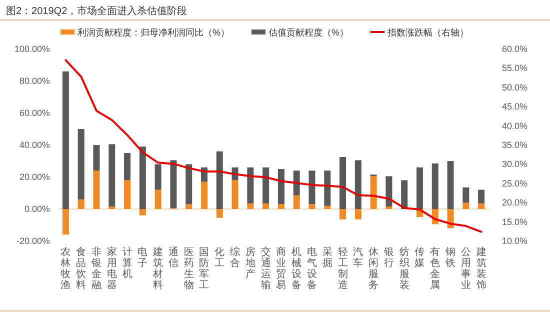  I want to click on x-tick-label: 交通运输, so click(265, 268).